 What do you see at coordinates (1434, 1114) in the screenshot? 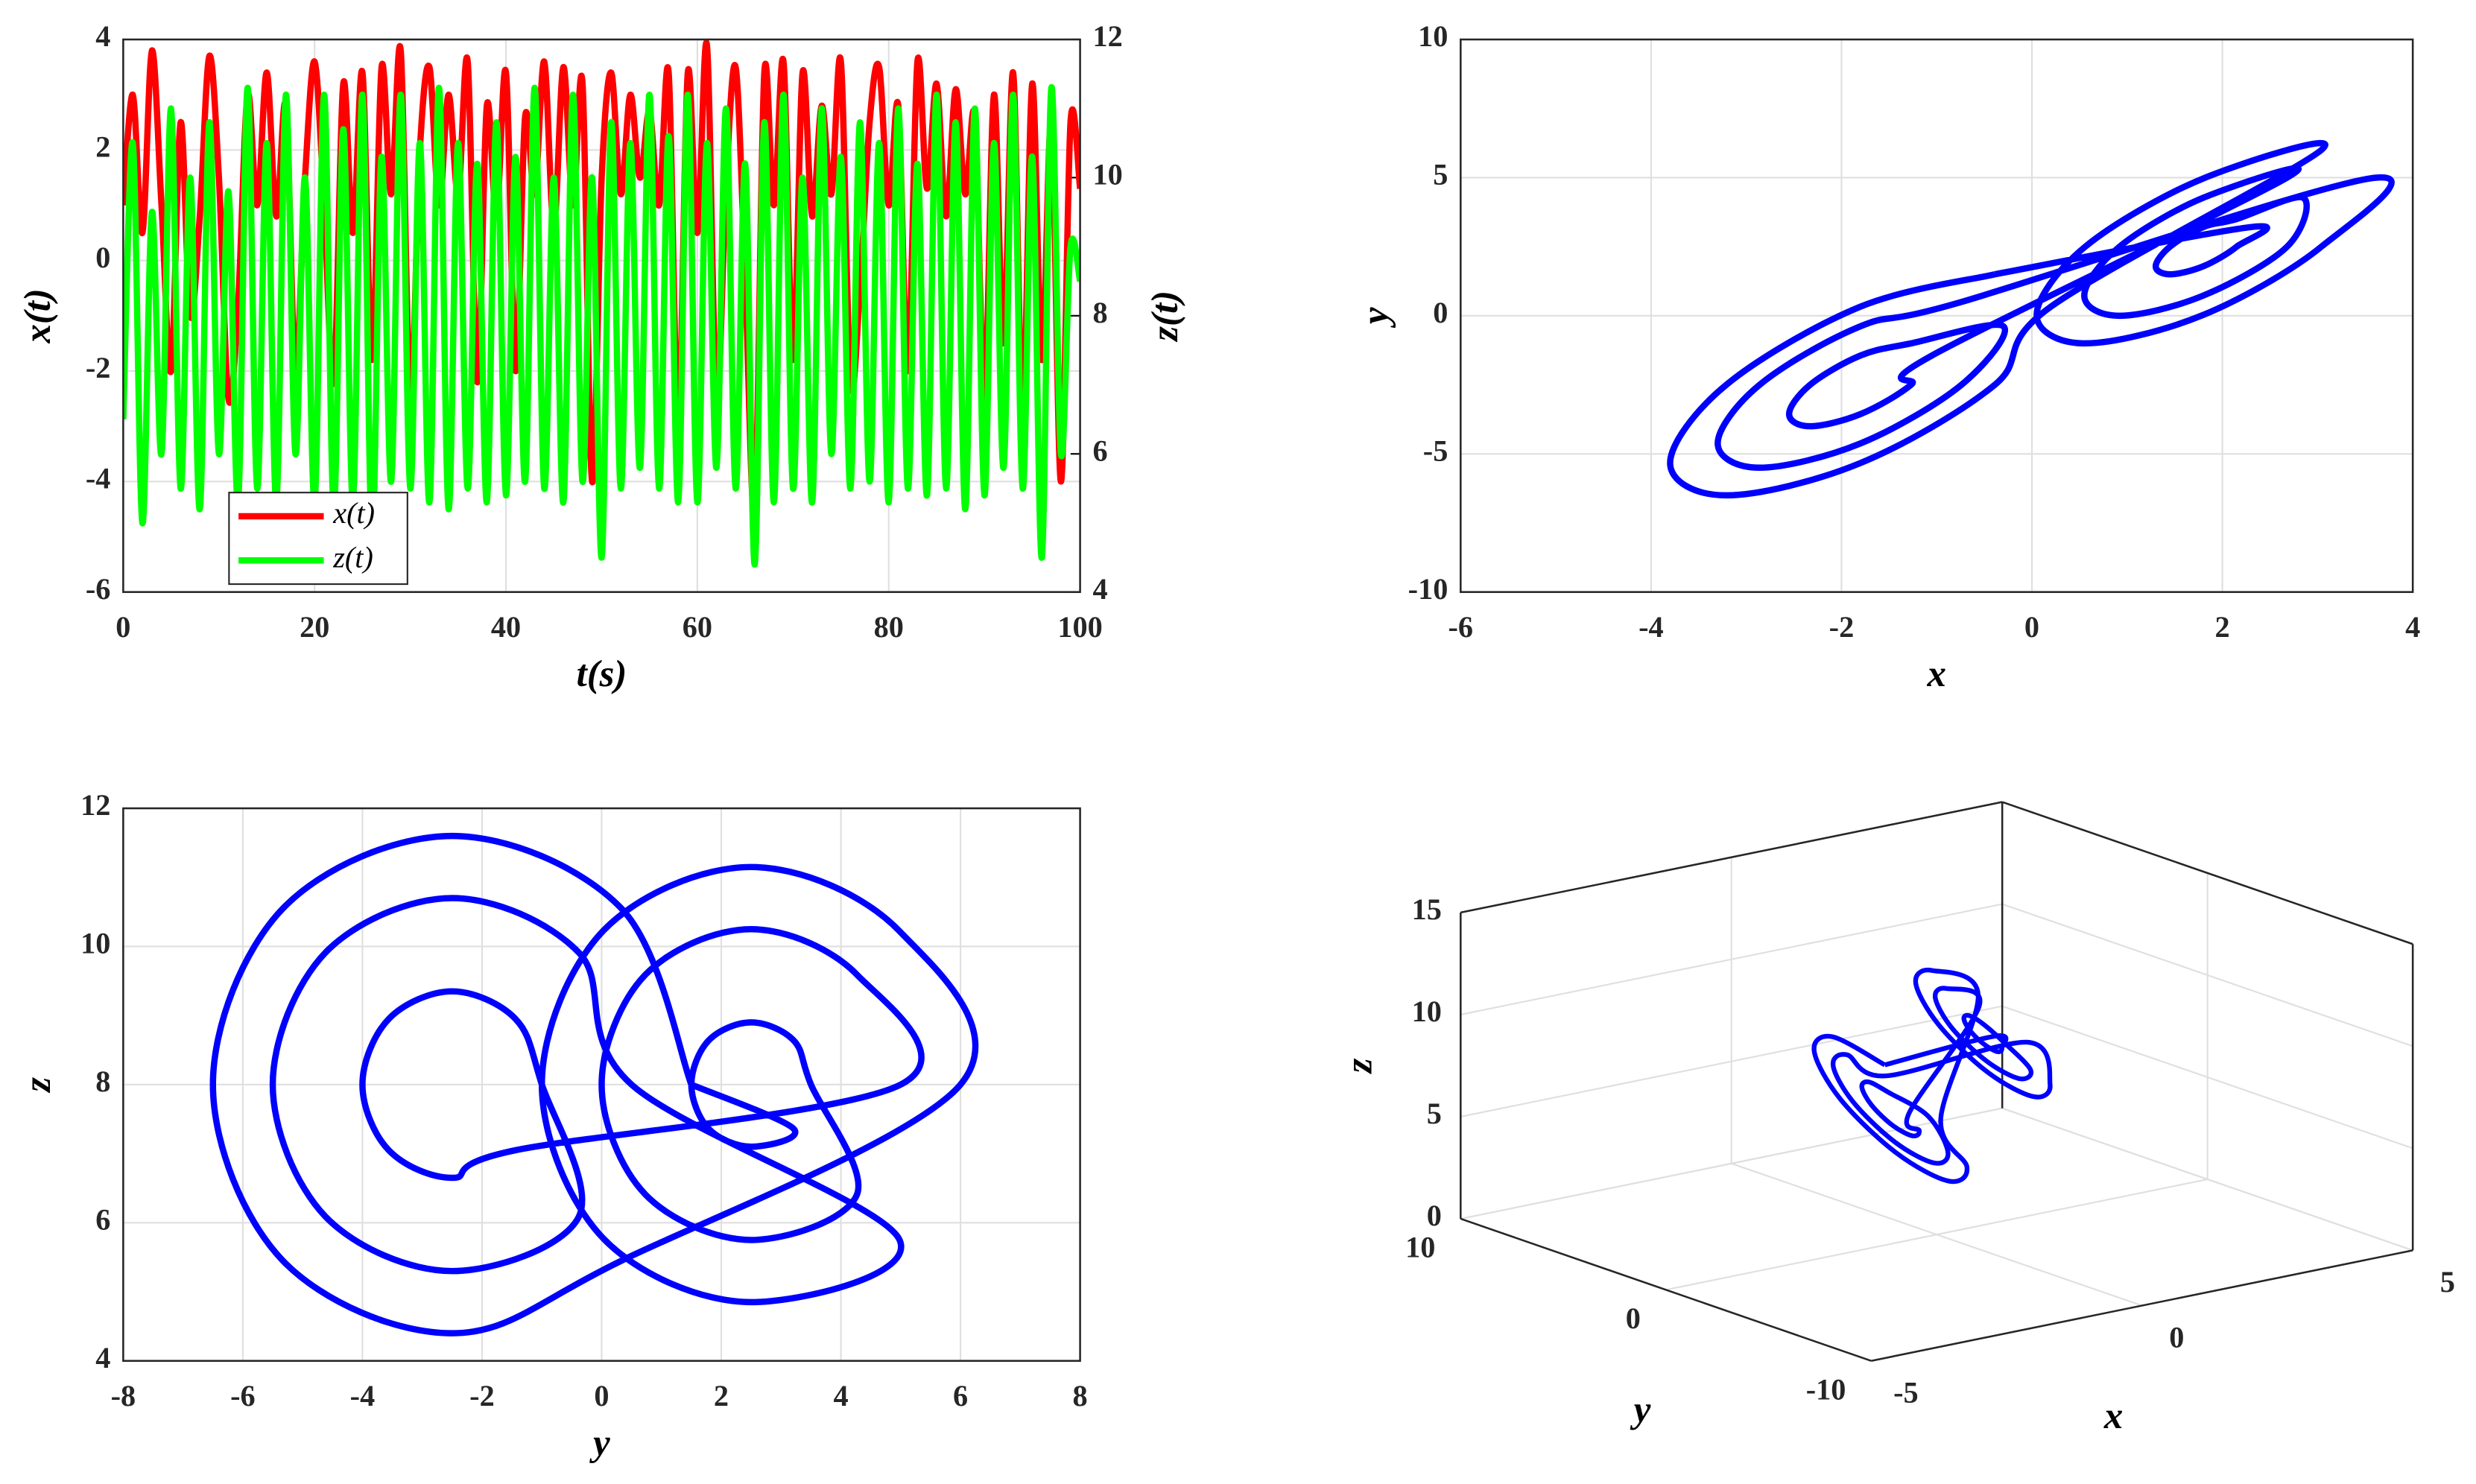
I see `z-tick-label: 5` at bounding box center [1434, 1114].